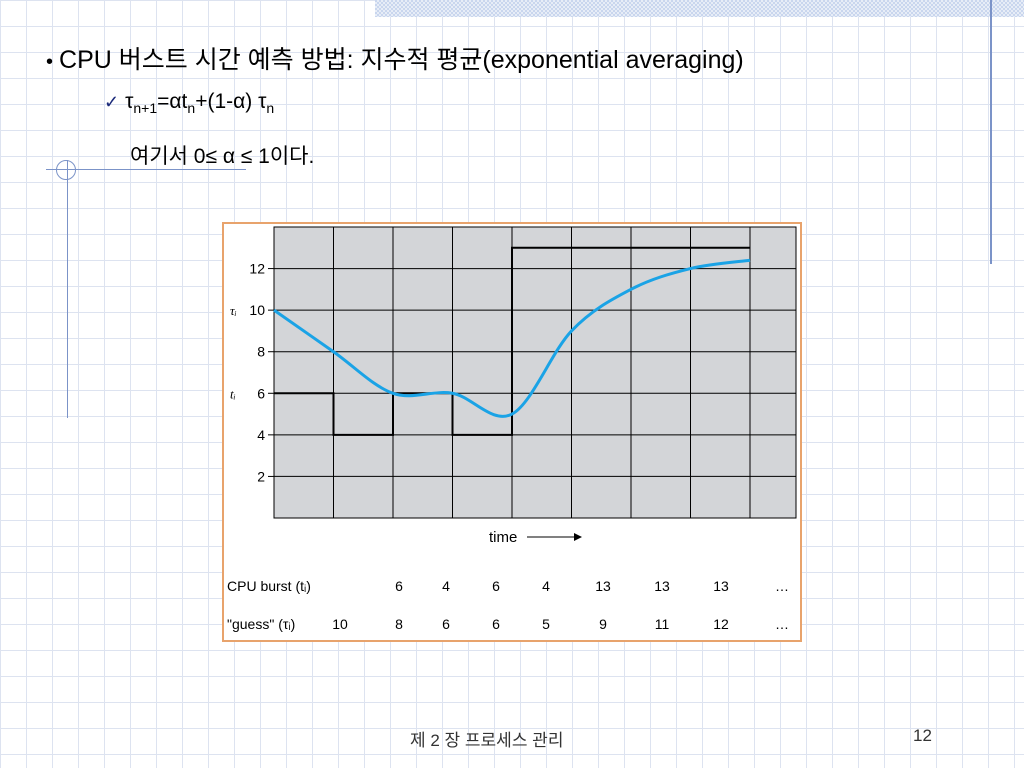 This screenshot has width=1024, height=768. What do you see at coordinates (231, 101) in the screenshot?
I see `formula-rest: +(1-α) τ` at bounding box center [231, 101].